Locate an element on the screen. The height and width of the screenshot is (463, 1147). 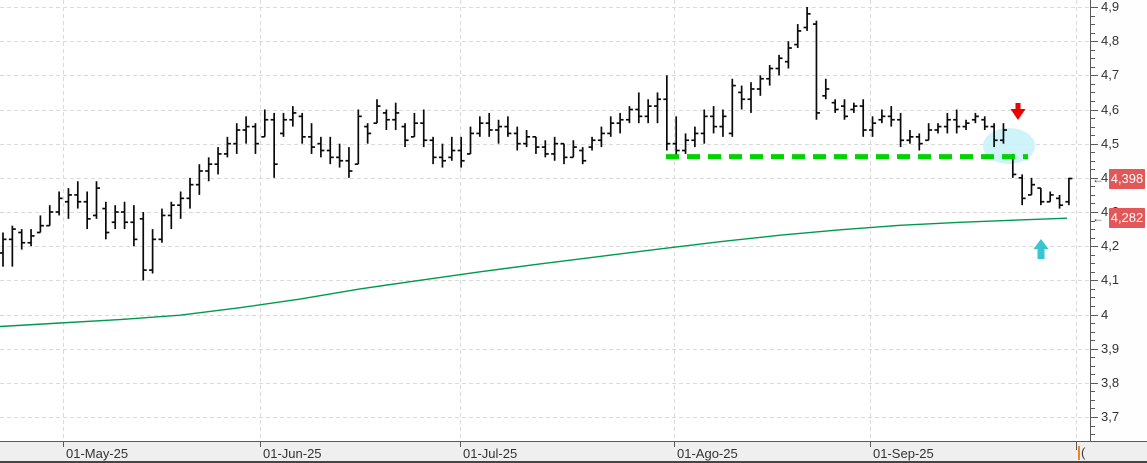
price-axis-label: 4,8 is located at coordinates (1110, 40).